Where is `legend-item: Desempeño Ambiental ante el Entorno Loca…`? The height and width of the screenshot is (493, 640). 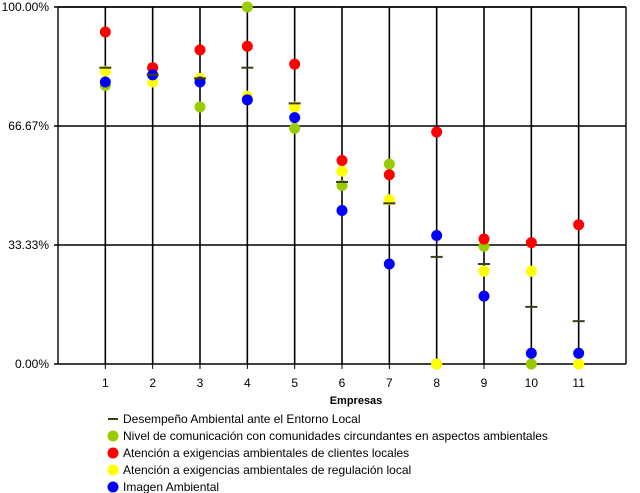 legend-item: Desempeño Ambiental ante el Entorno Loca… is located at coordinates (234, 419).